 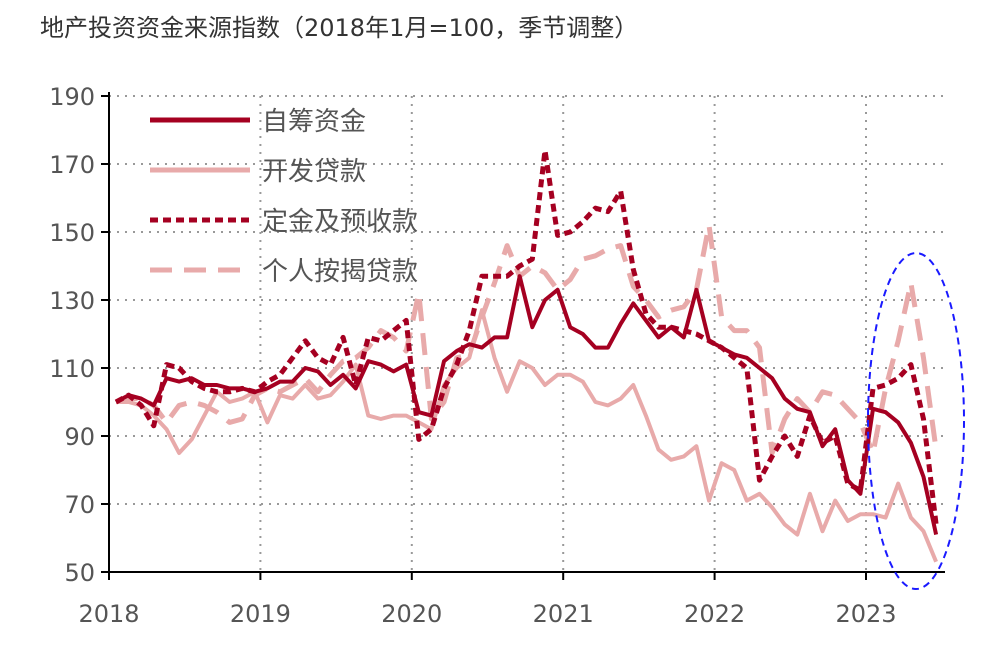 I want to click on y-tick-label: 150, so click(x=72, y=233).